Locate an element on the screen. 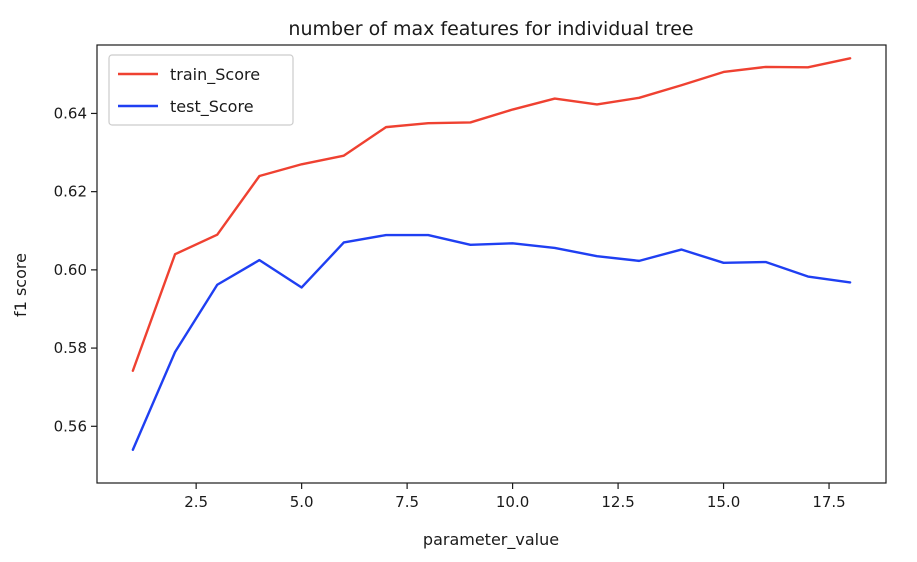 This screenshot has height=562, width=917. x-tick-label: 7.5 is located at coordinates (407, 502).